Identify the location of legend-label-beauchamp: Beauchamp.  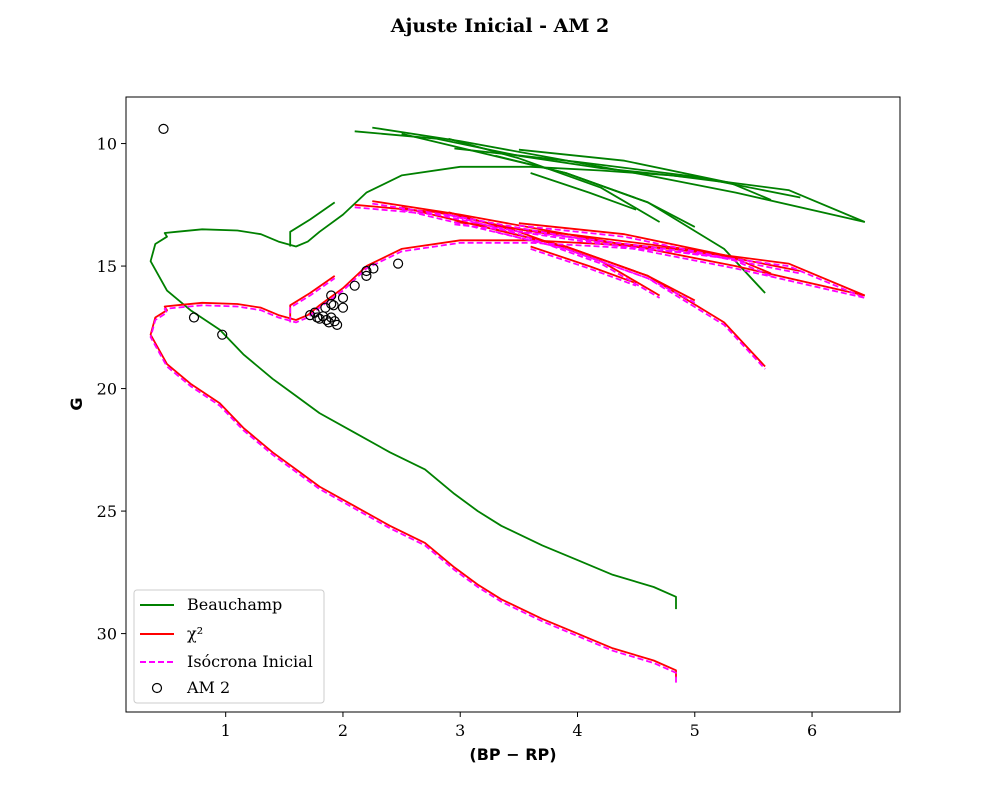
(234, 604).